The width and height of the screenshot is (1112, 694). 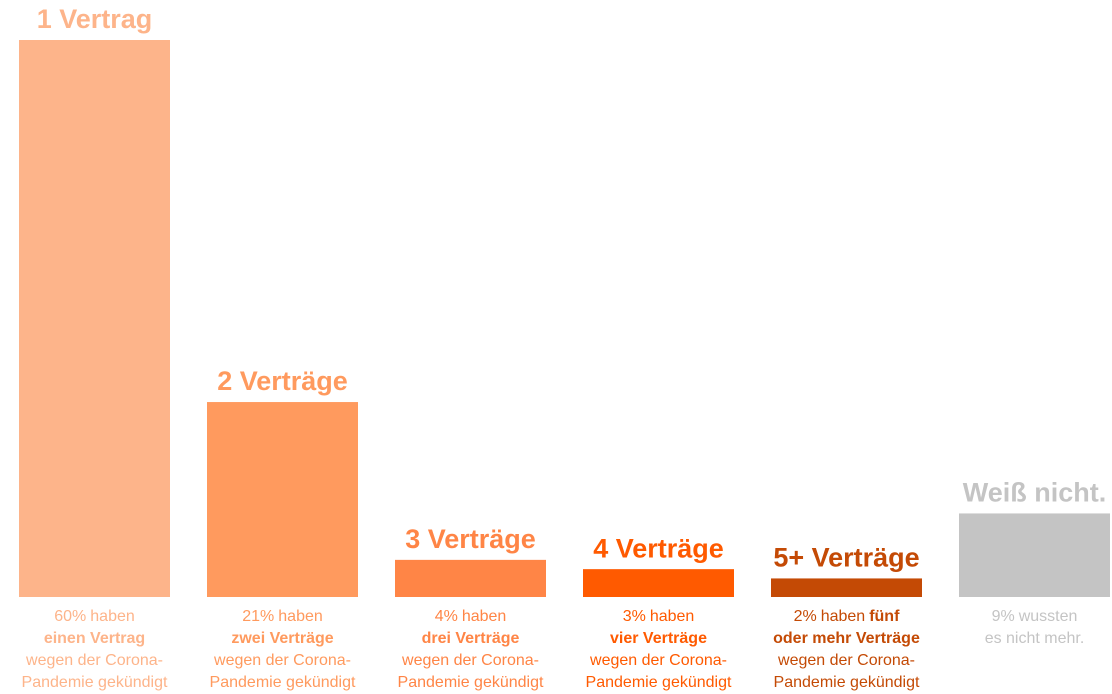 What do you see at coordinates (282, 381) in the screenshot?
I see `bar-category: 2 Verträge` at bounding box center [282, 381].